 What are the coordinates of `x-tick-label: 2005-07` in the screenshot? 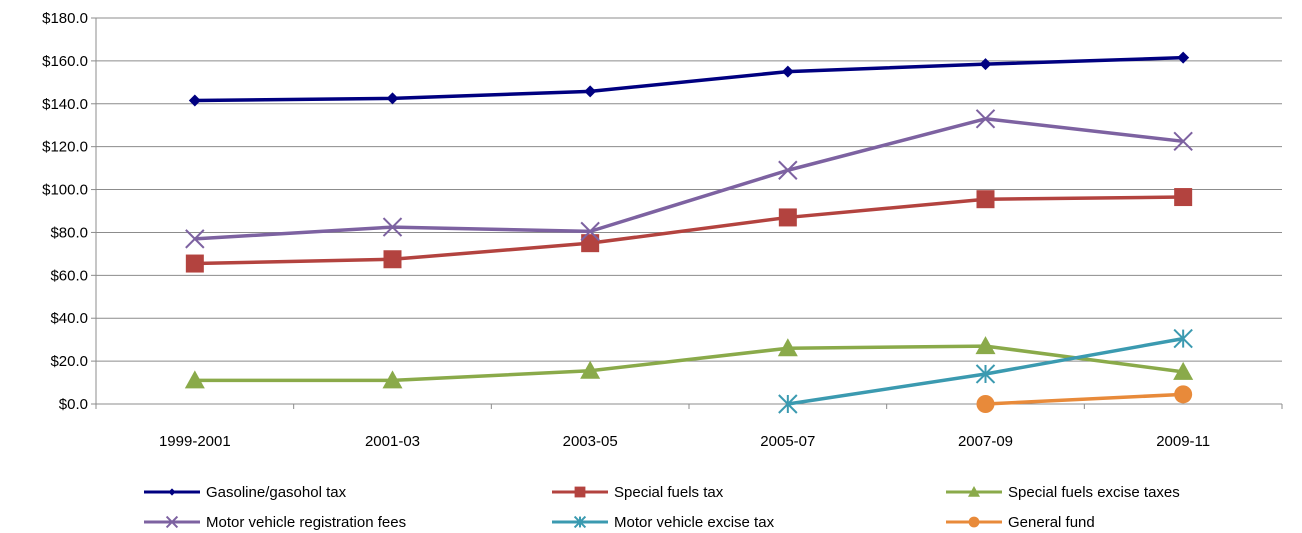 It's located at (787, 441).